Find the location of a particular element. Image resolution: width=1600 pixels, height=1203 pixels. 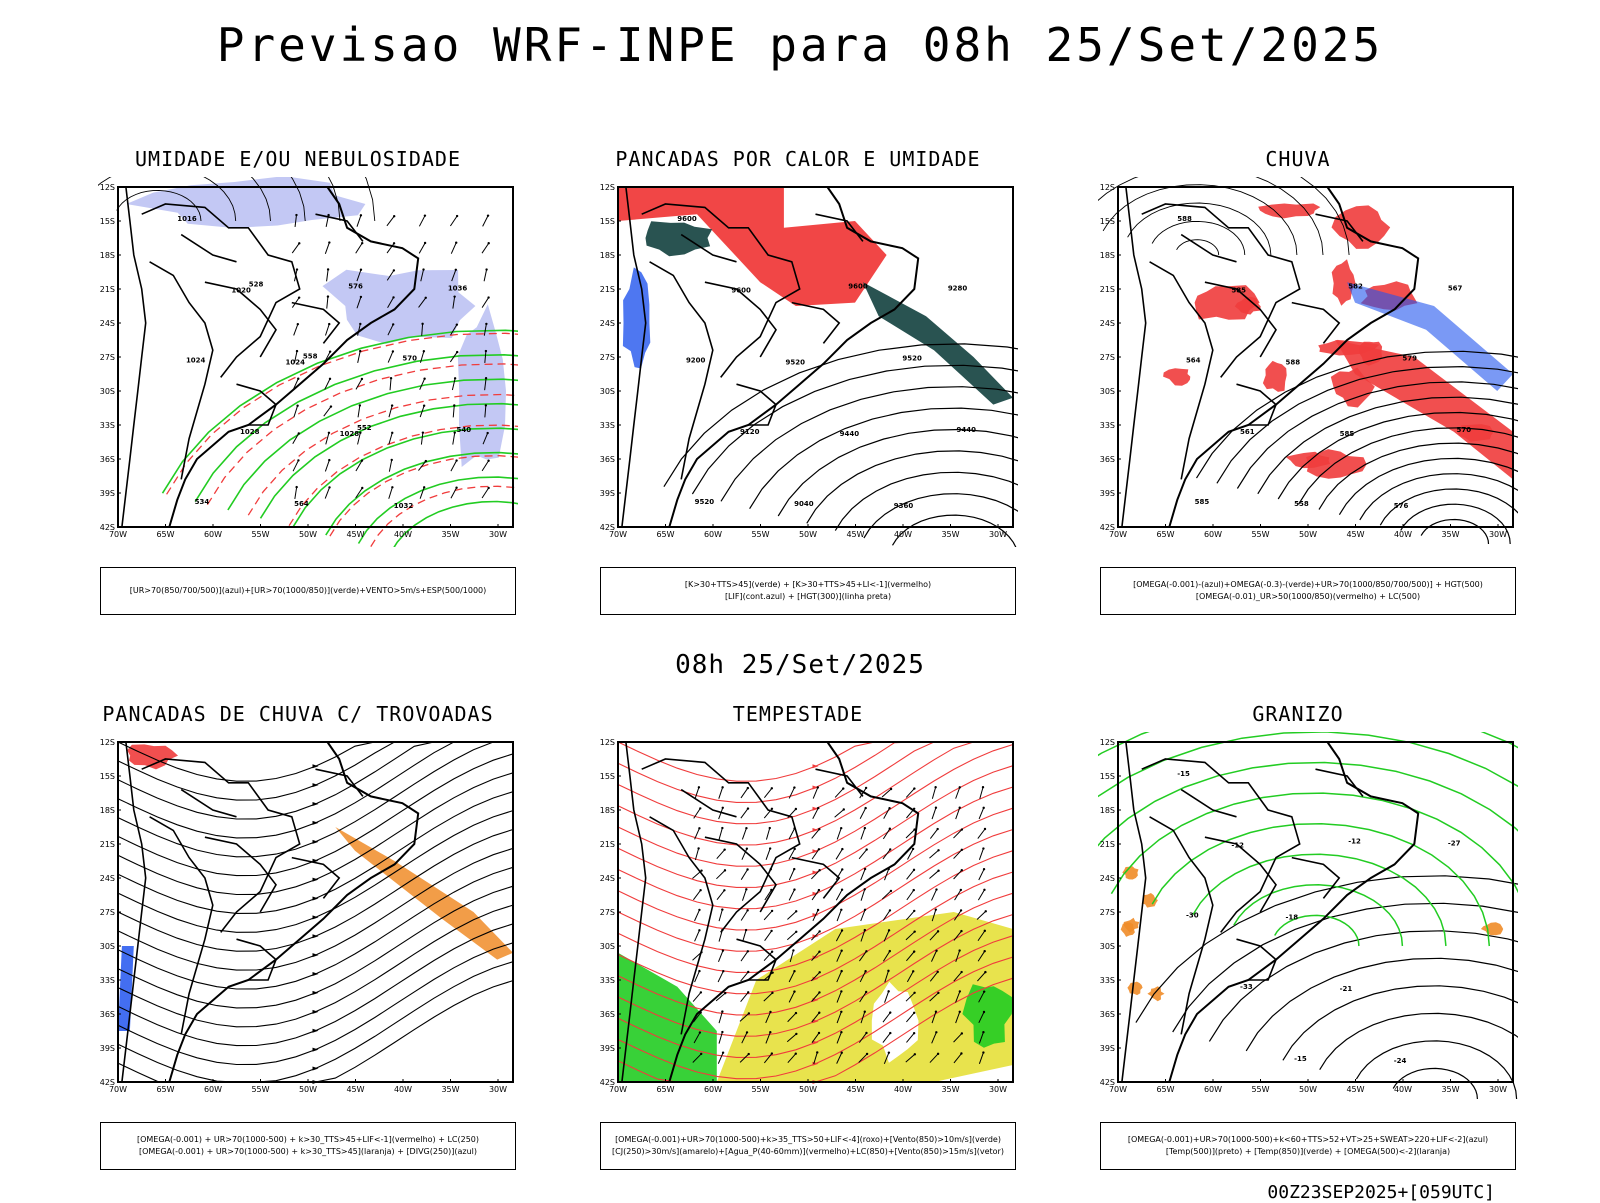

contour-label: 1024 is located at coordinates (196, 360).